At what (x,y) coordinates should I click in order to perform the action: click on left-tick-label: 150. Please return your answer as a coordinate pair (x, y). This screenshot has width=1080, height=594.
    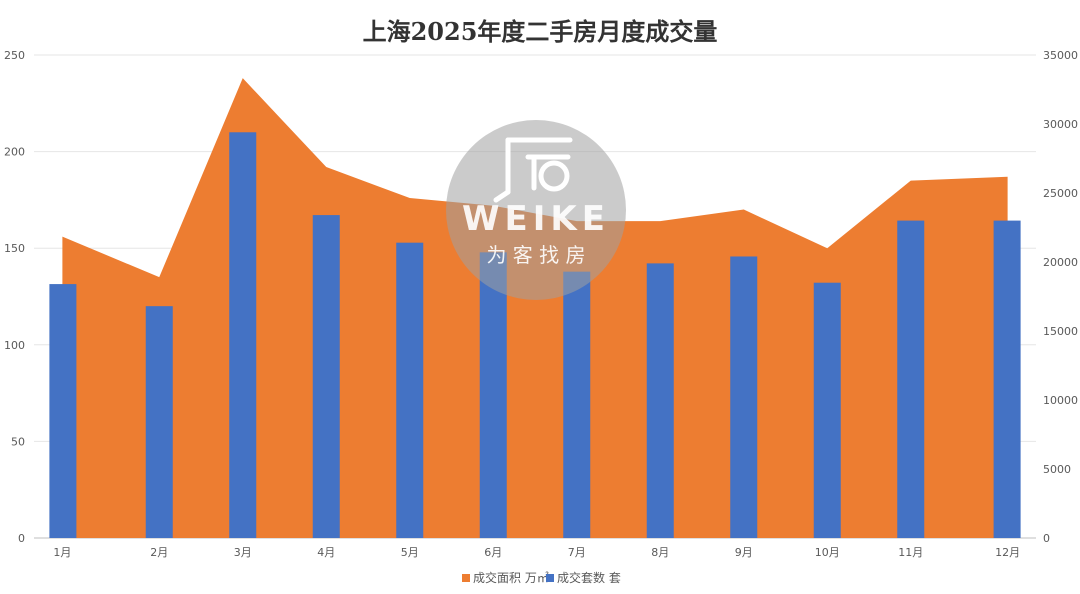
    Looking at the image, I should click on (14, 248).